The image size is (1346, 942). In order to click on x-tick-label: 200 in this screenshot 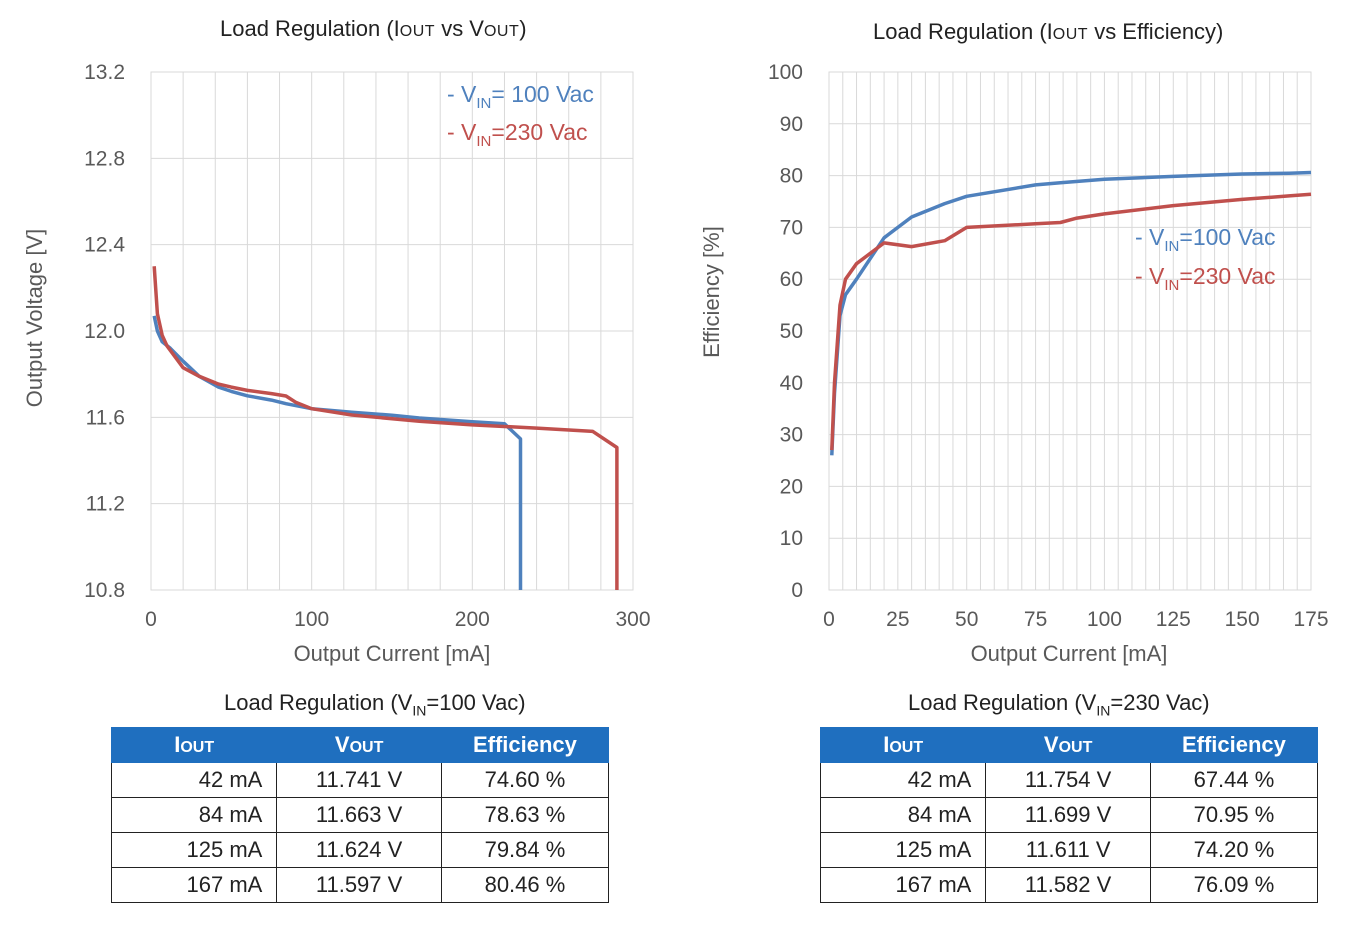, I will do `click(472, 619)`.